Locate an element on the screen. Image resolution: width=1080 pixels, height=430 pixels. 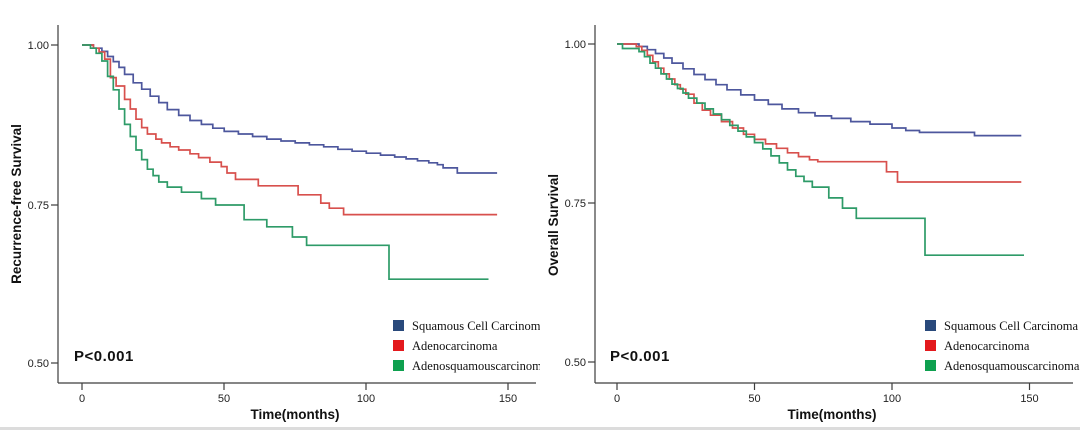
bottom-divider is located at coordinates (540, 428).